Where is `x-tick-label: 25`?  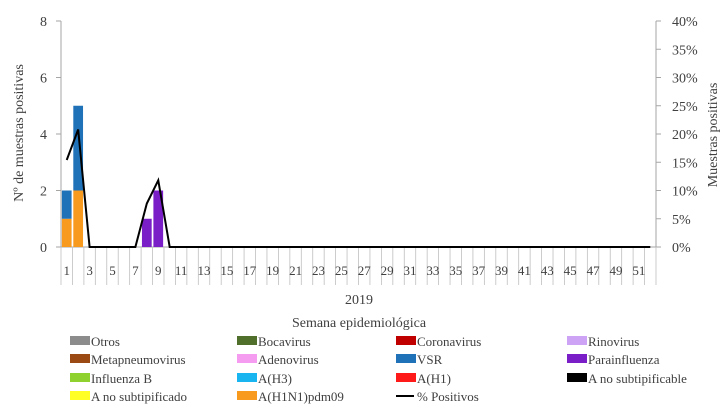
x-tick-label: 25 is located at coordinates (341, 270).